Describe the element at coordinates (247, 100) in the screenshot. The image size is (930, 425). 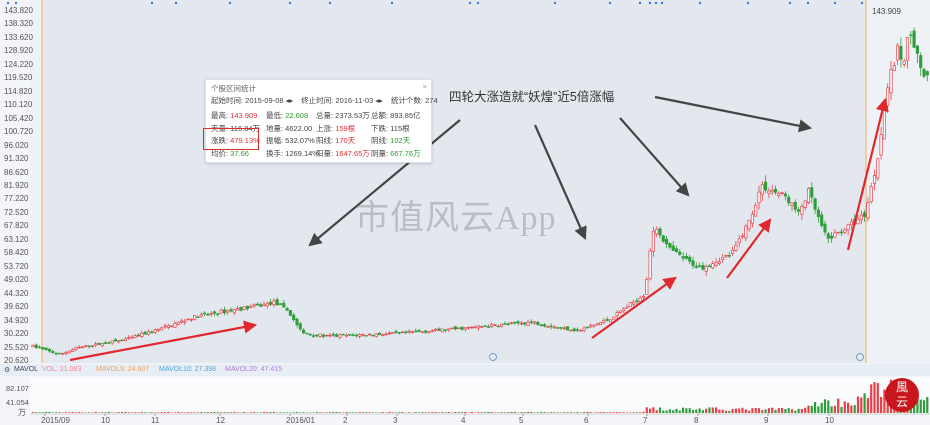
I see `start-date: 起始时间: 2015-09-08` at that location.